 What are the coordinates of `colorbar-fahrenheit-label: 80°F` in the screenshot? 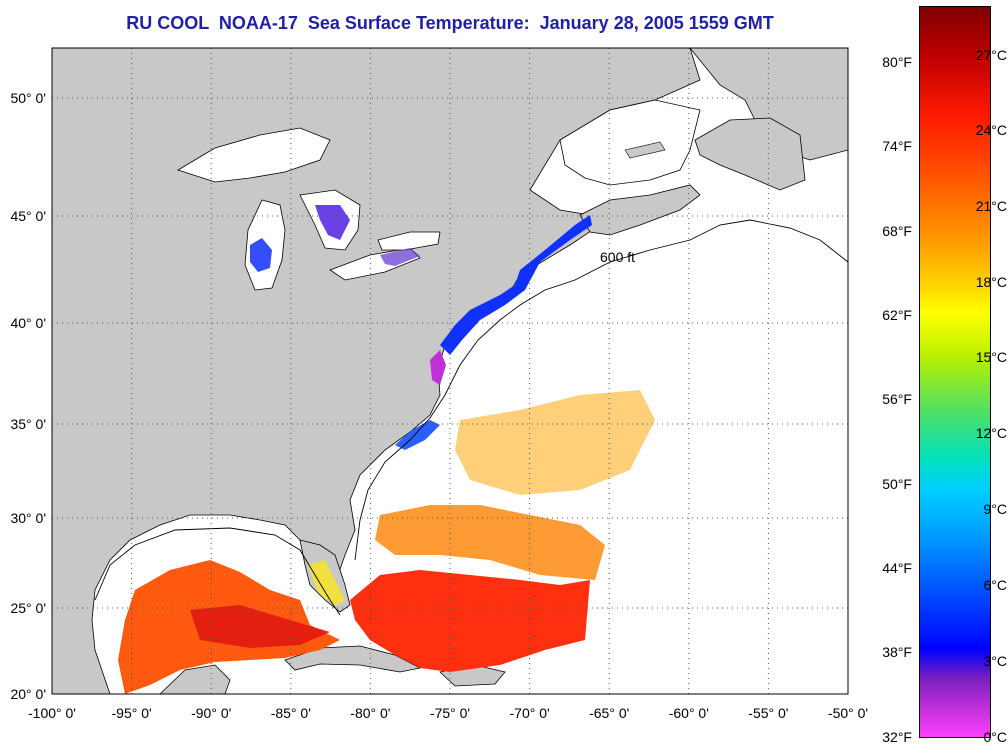 It's located at (897, 62).